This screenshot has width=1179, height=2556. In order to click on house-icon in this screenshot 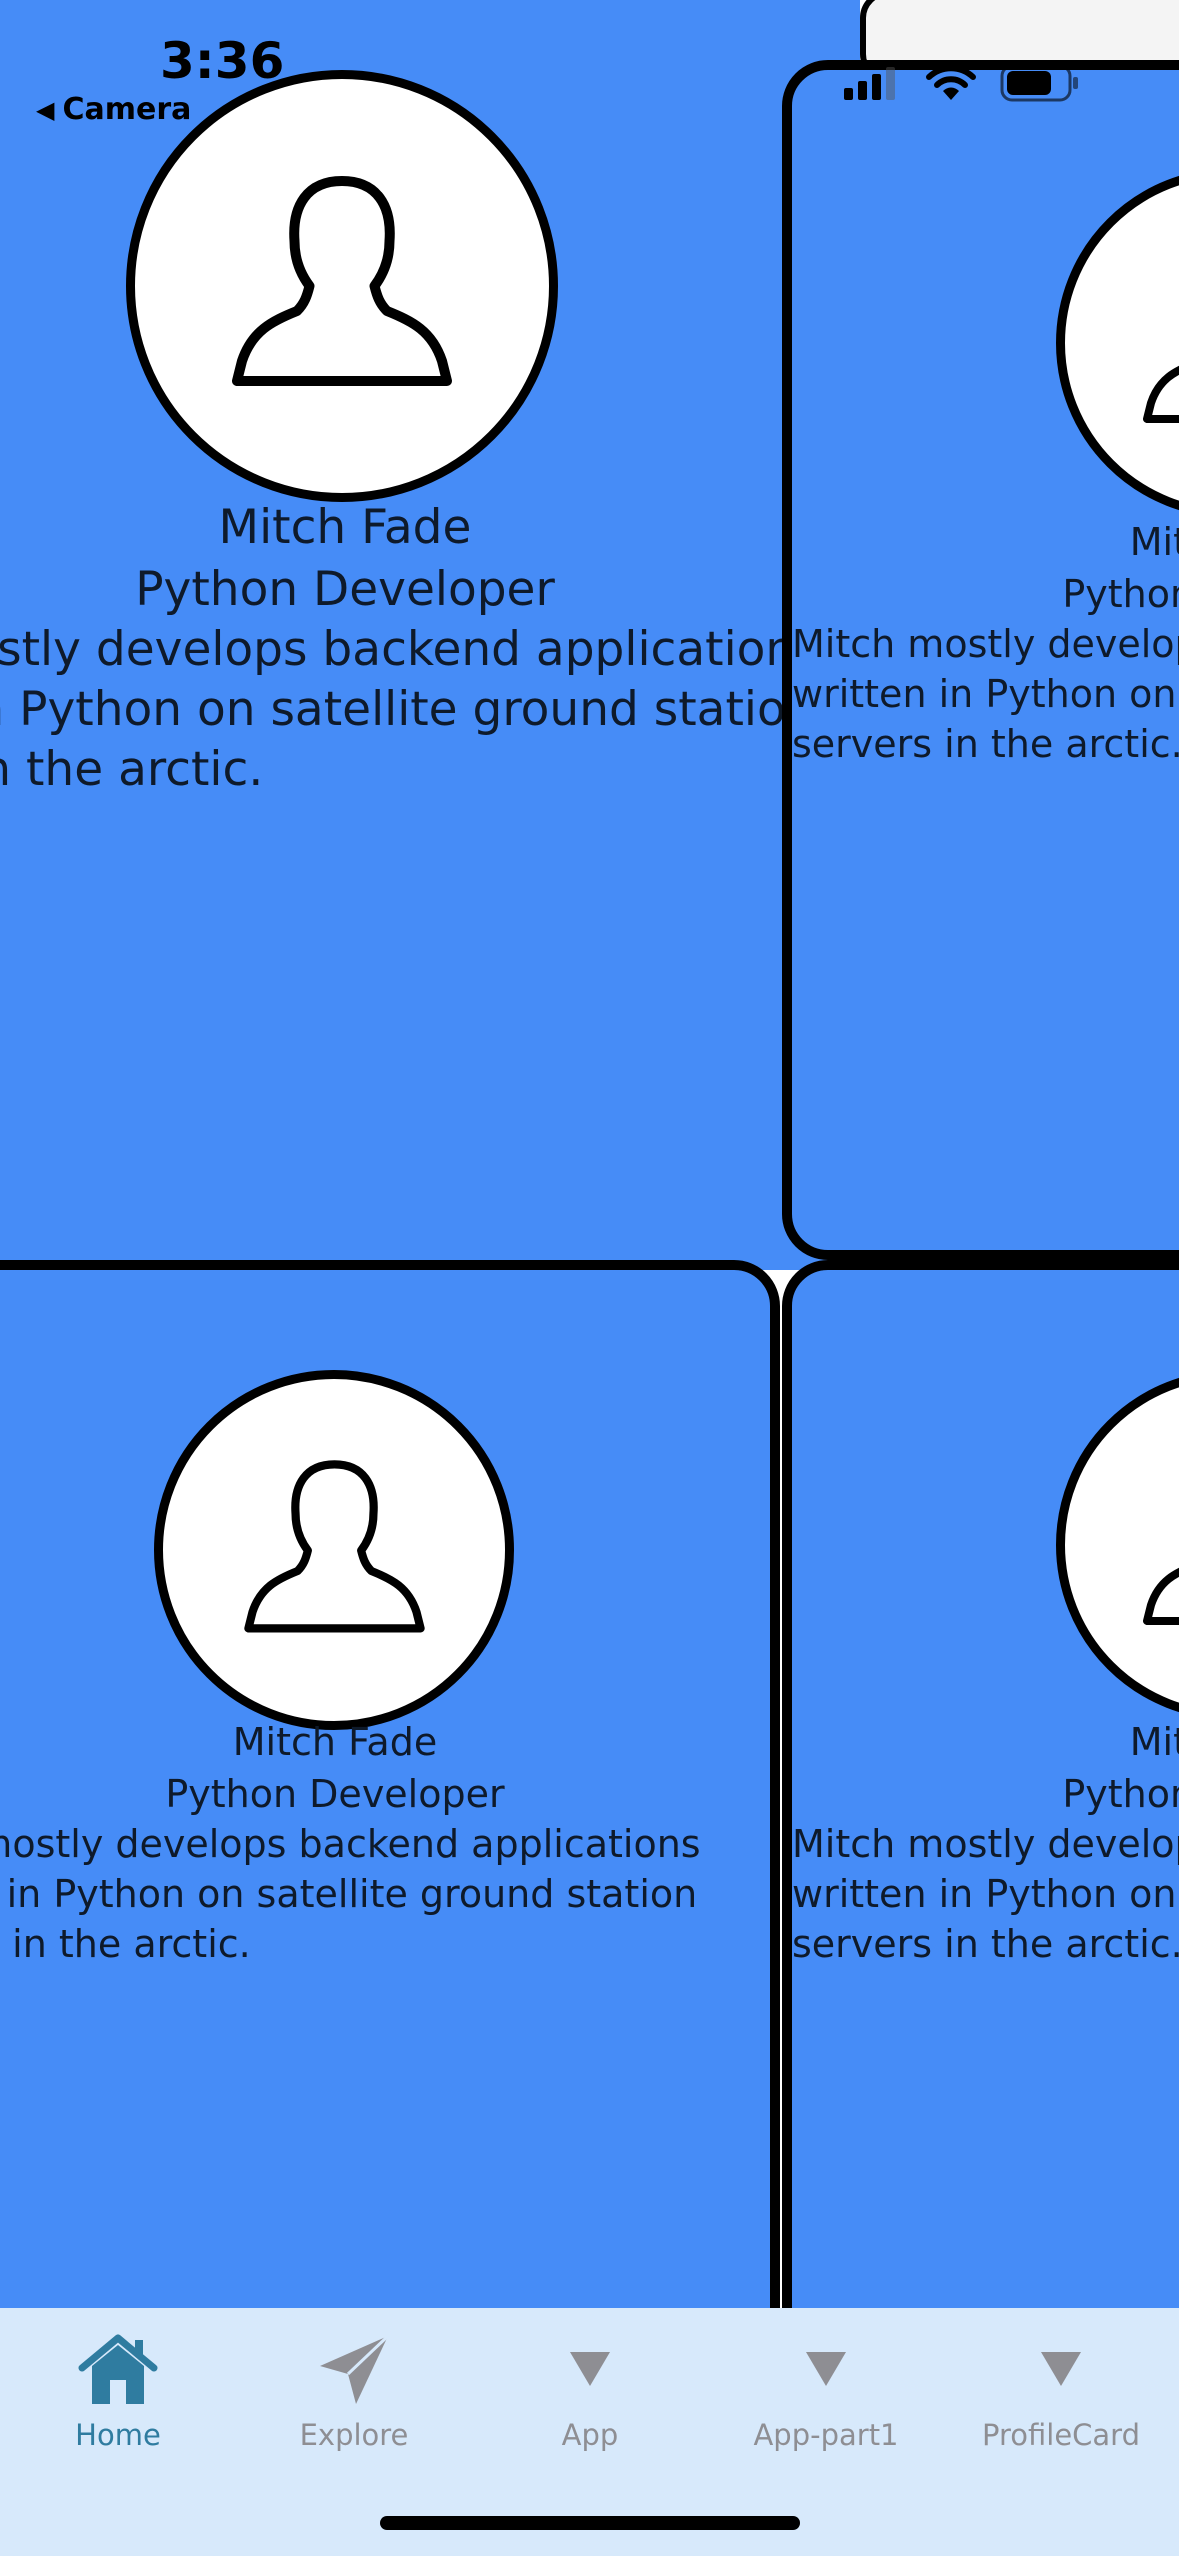, I will do `click(118, 2369)`.